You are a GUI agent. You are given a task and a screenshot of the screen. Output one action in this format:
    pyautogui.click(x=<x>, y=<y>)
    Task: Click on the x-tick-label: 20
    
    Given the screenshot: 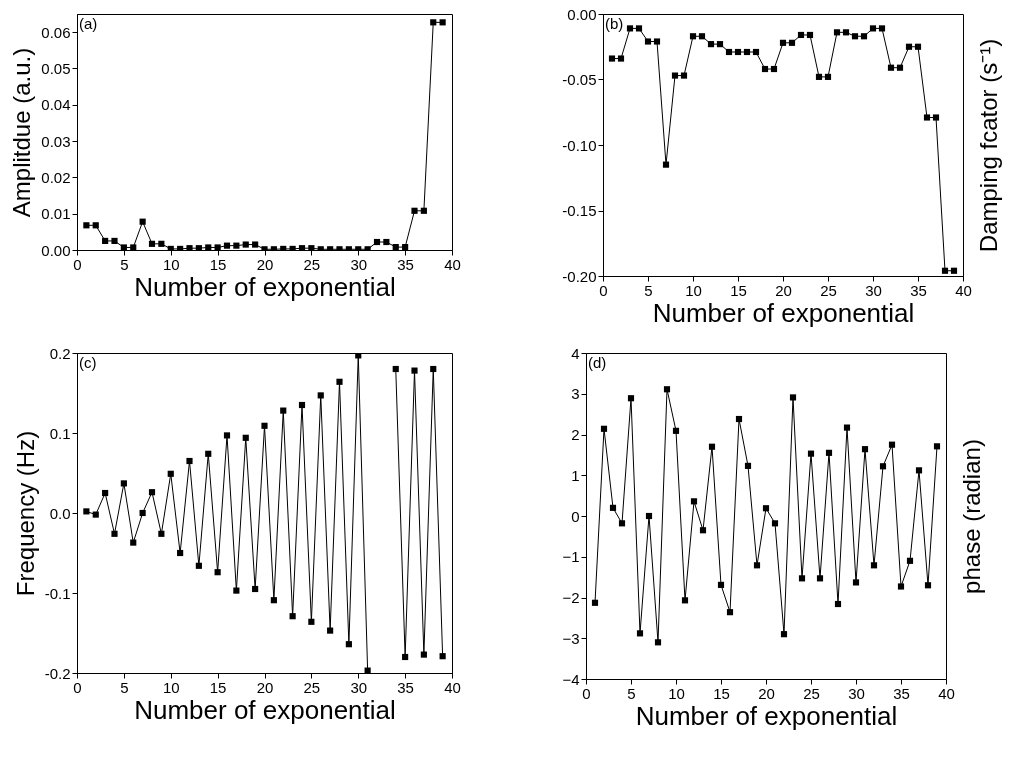 What is the action you would take?
    pyautogui.click(x=265, y=264)
    